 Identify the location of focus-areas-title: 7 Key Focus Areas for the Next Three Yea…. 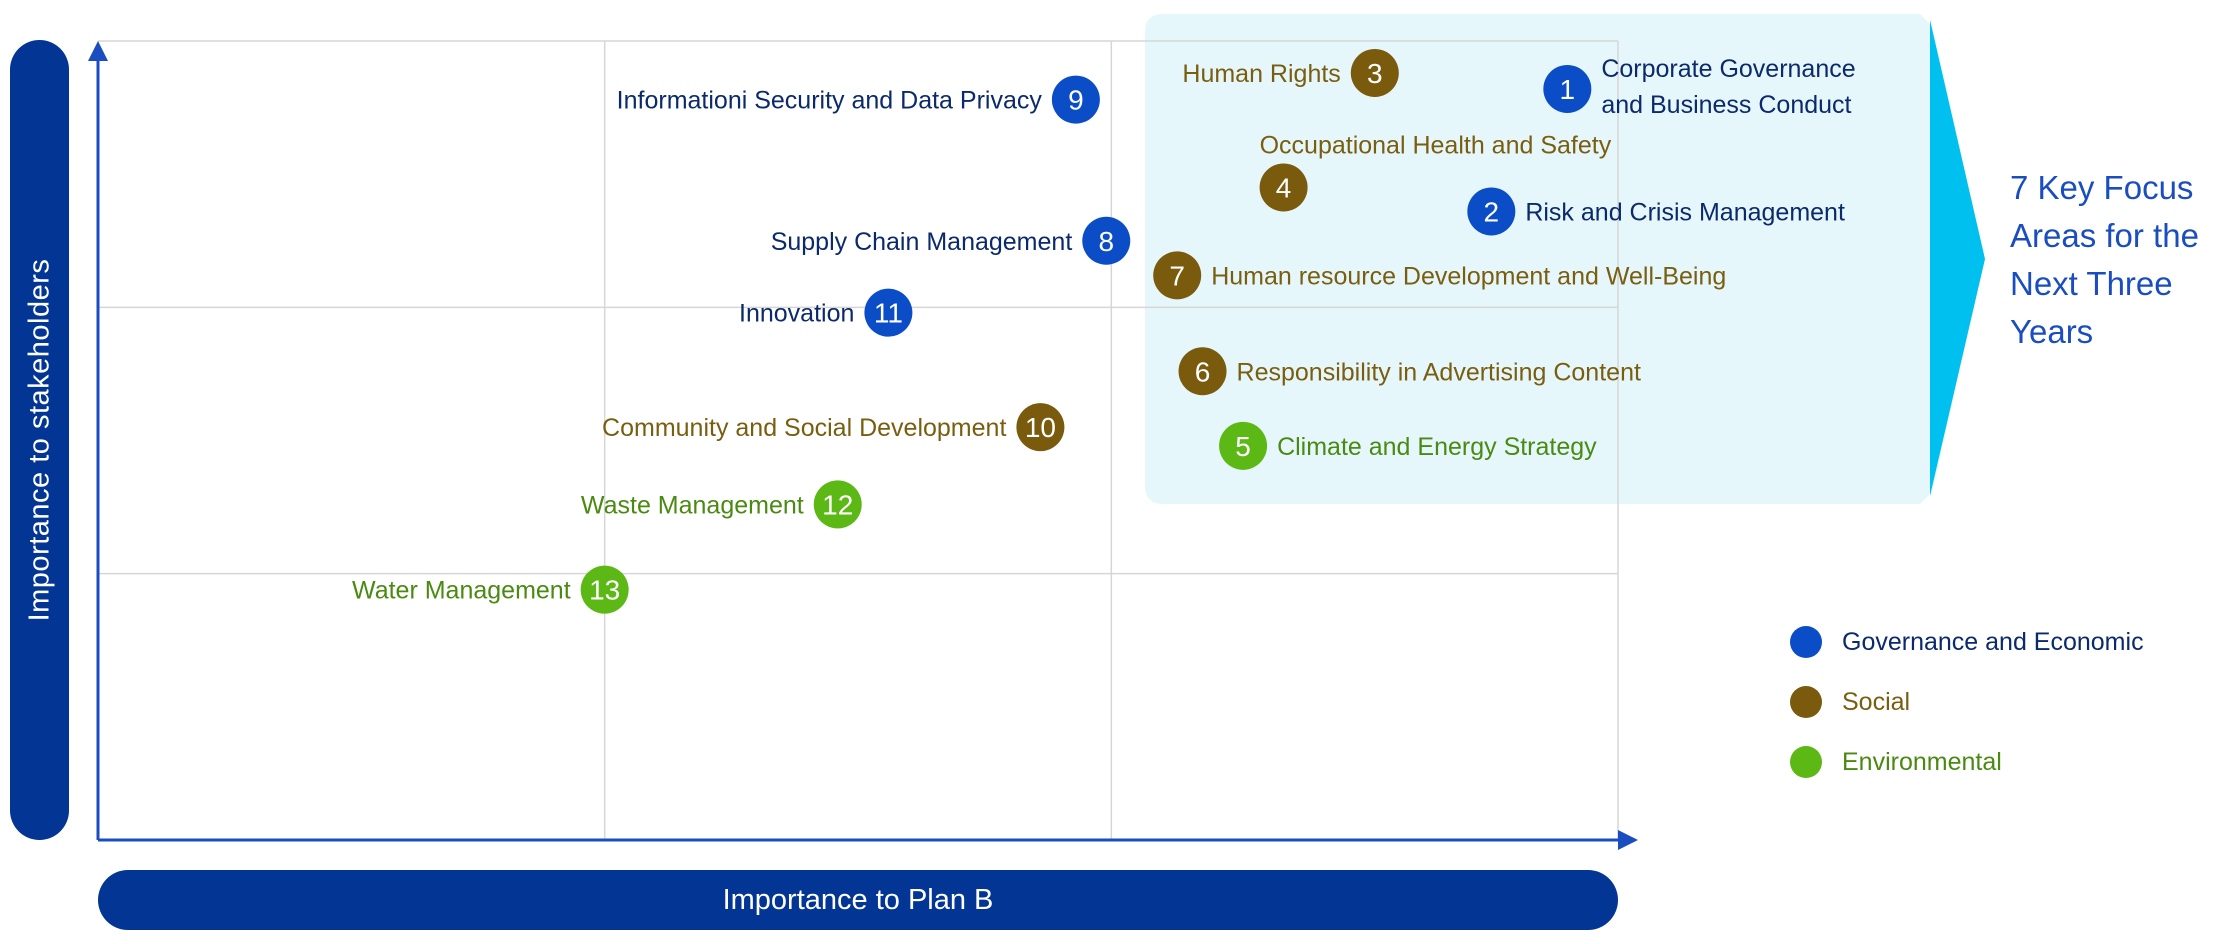
(2104, 259).